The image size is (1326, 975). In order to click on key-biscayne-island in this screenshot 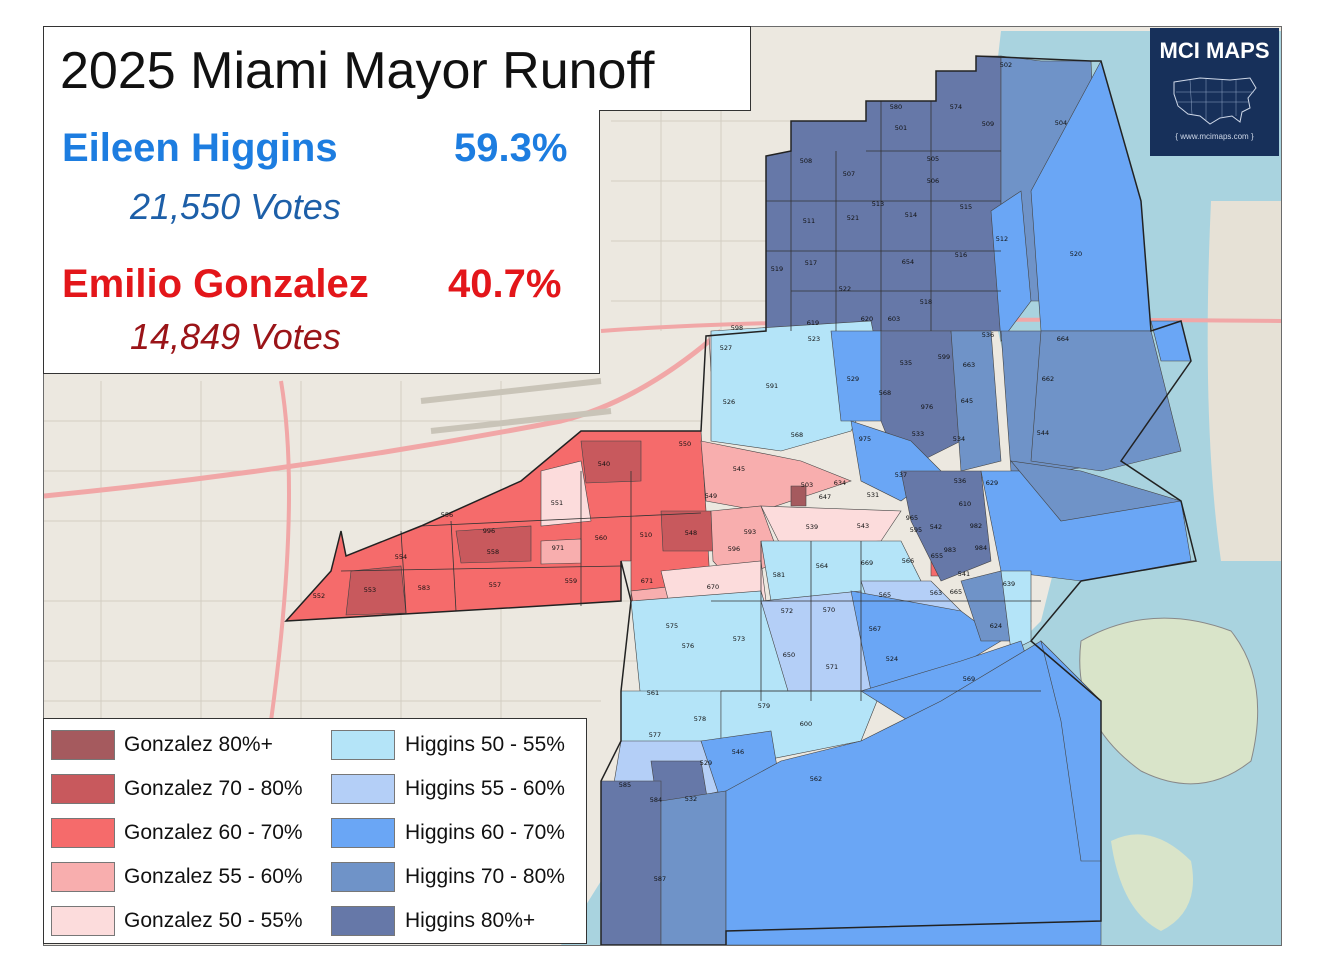, I will do `click(1169, 701)`.